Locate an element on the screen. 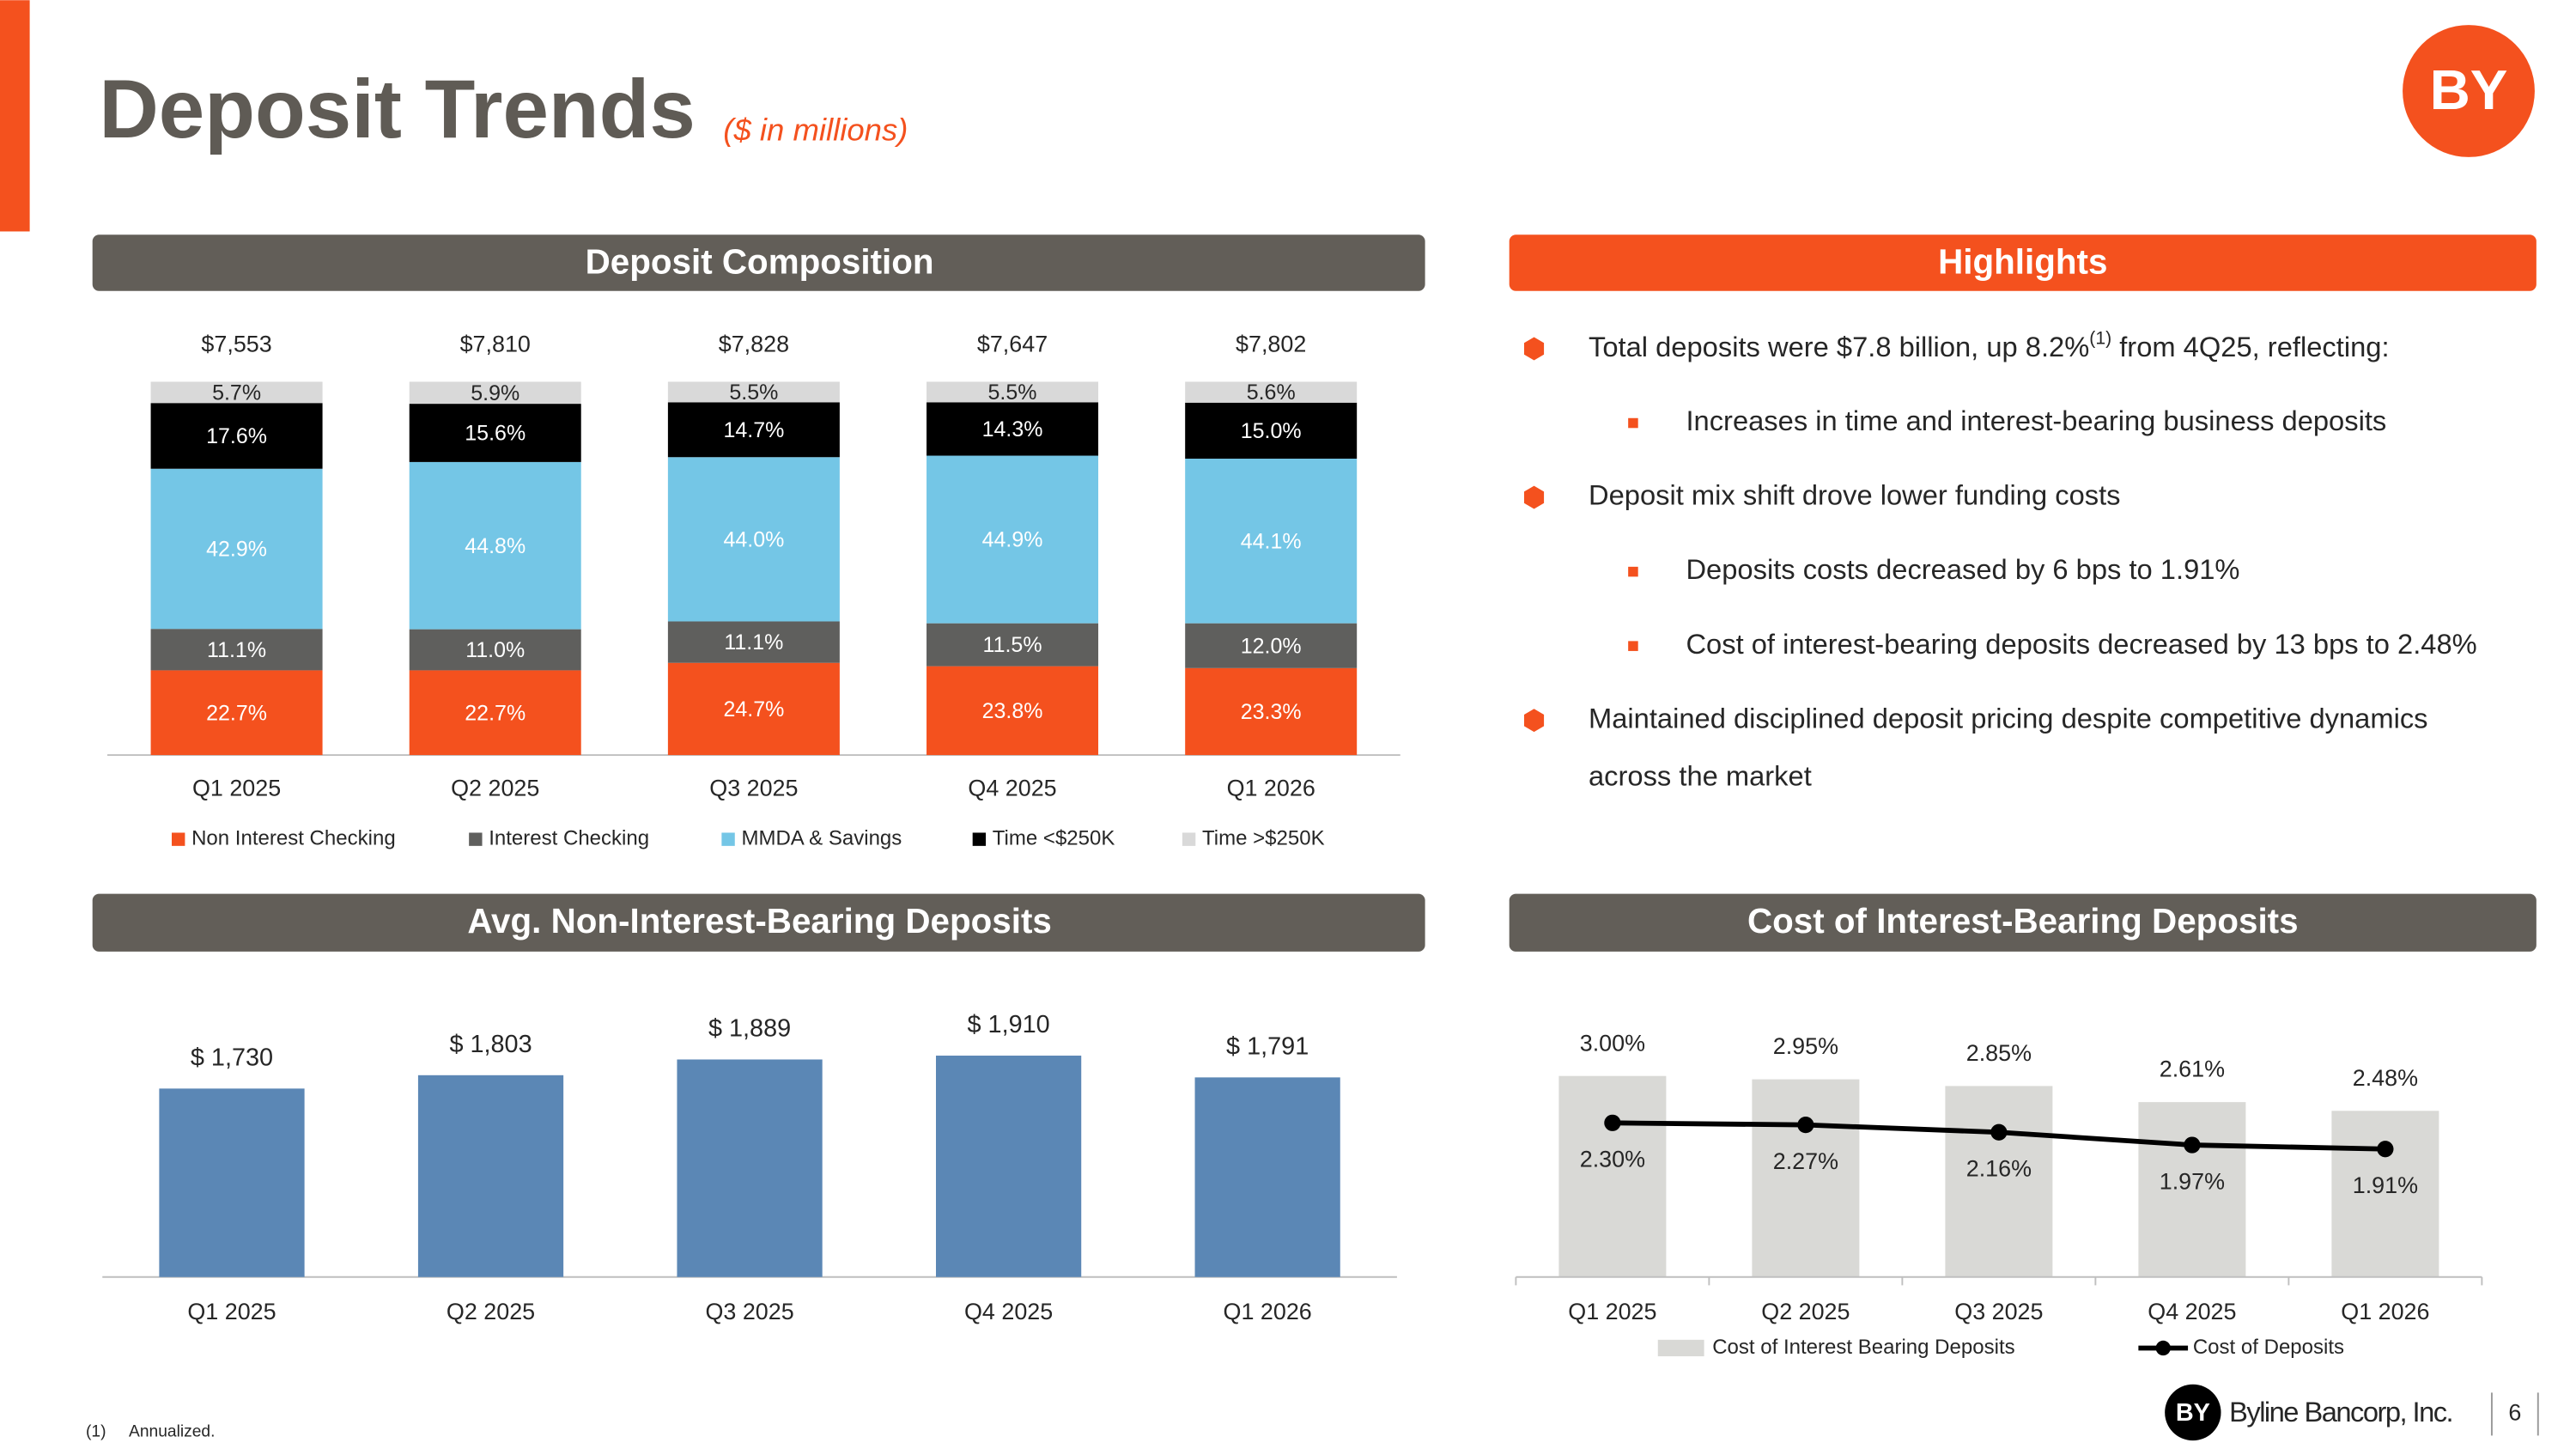 Image resolution: width=2576 pixels, height=1449 pixels. legend-label: Cost of Deposits is located at coordinates (2268, 1347).